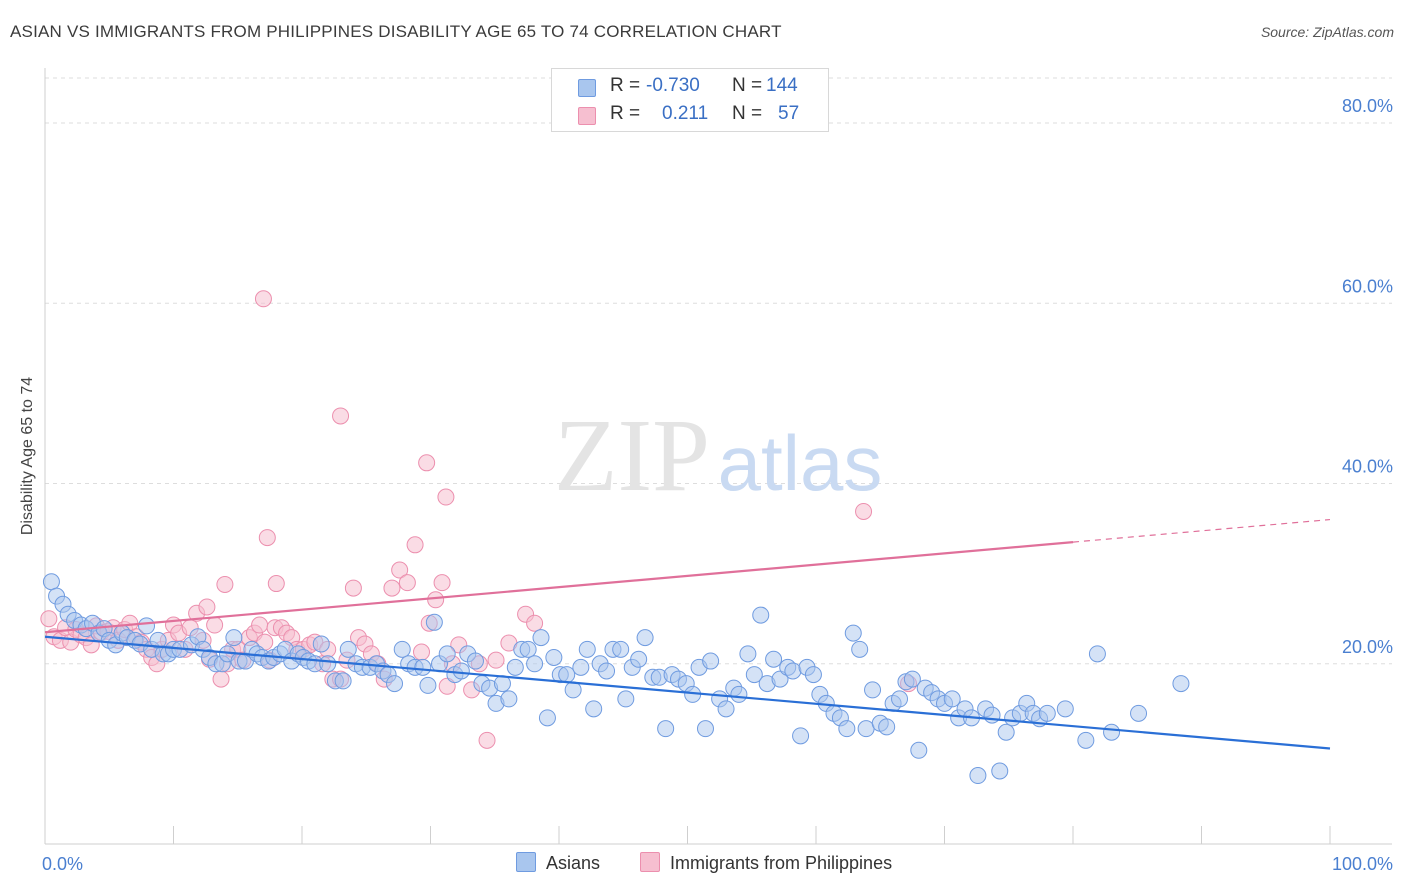 The height and width of the screenshot is (892, 1406). What do you see at coordinates (650, 862) in the screenshot?
I see `legend-swatch-philippines` at bounding box center [650, 862].